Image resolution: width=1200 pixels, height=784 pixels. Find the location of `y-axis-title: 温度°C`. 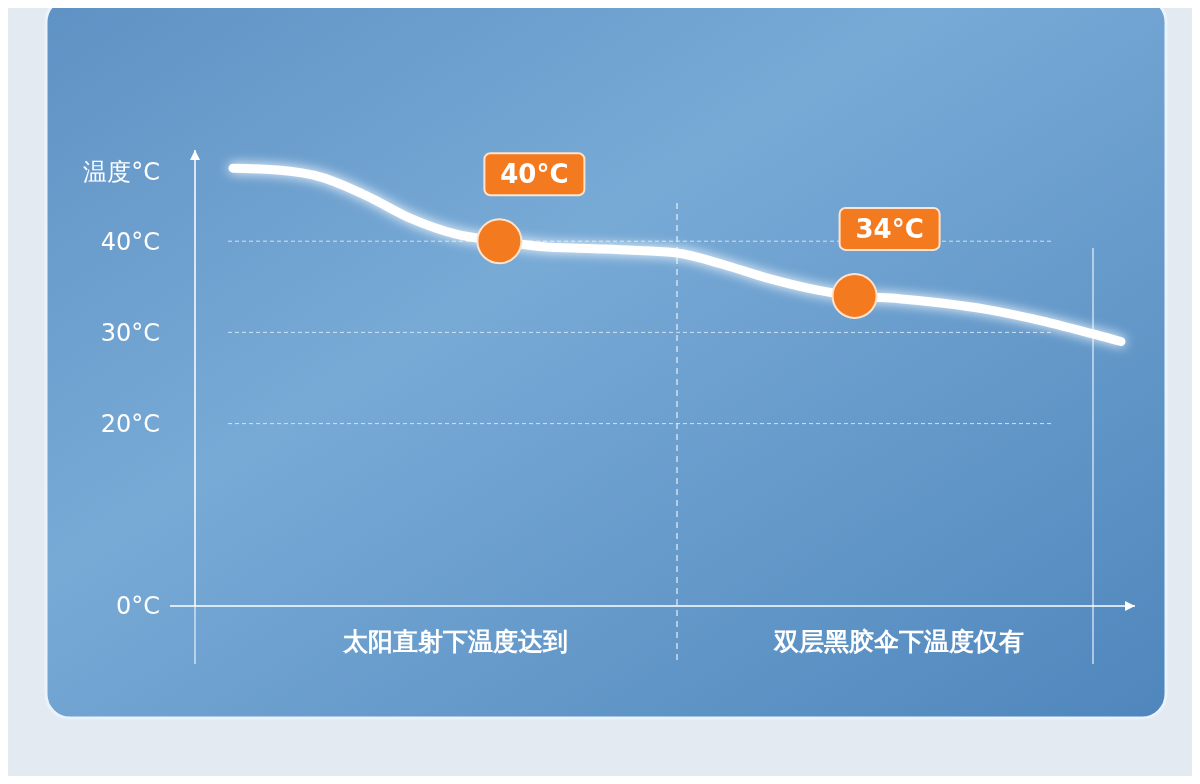

y-axis-title: 温度°C is located at coordinates (121, 172).